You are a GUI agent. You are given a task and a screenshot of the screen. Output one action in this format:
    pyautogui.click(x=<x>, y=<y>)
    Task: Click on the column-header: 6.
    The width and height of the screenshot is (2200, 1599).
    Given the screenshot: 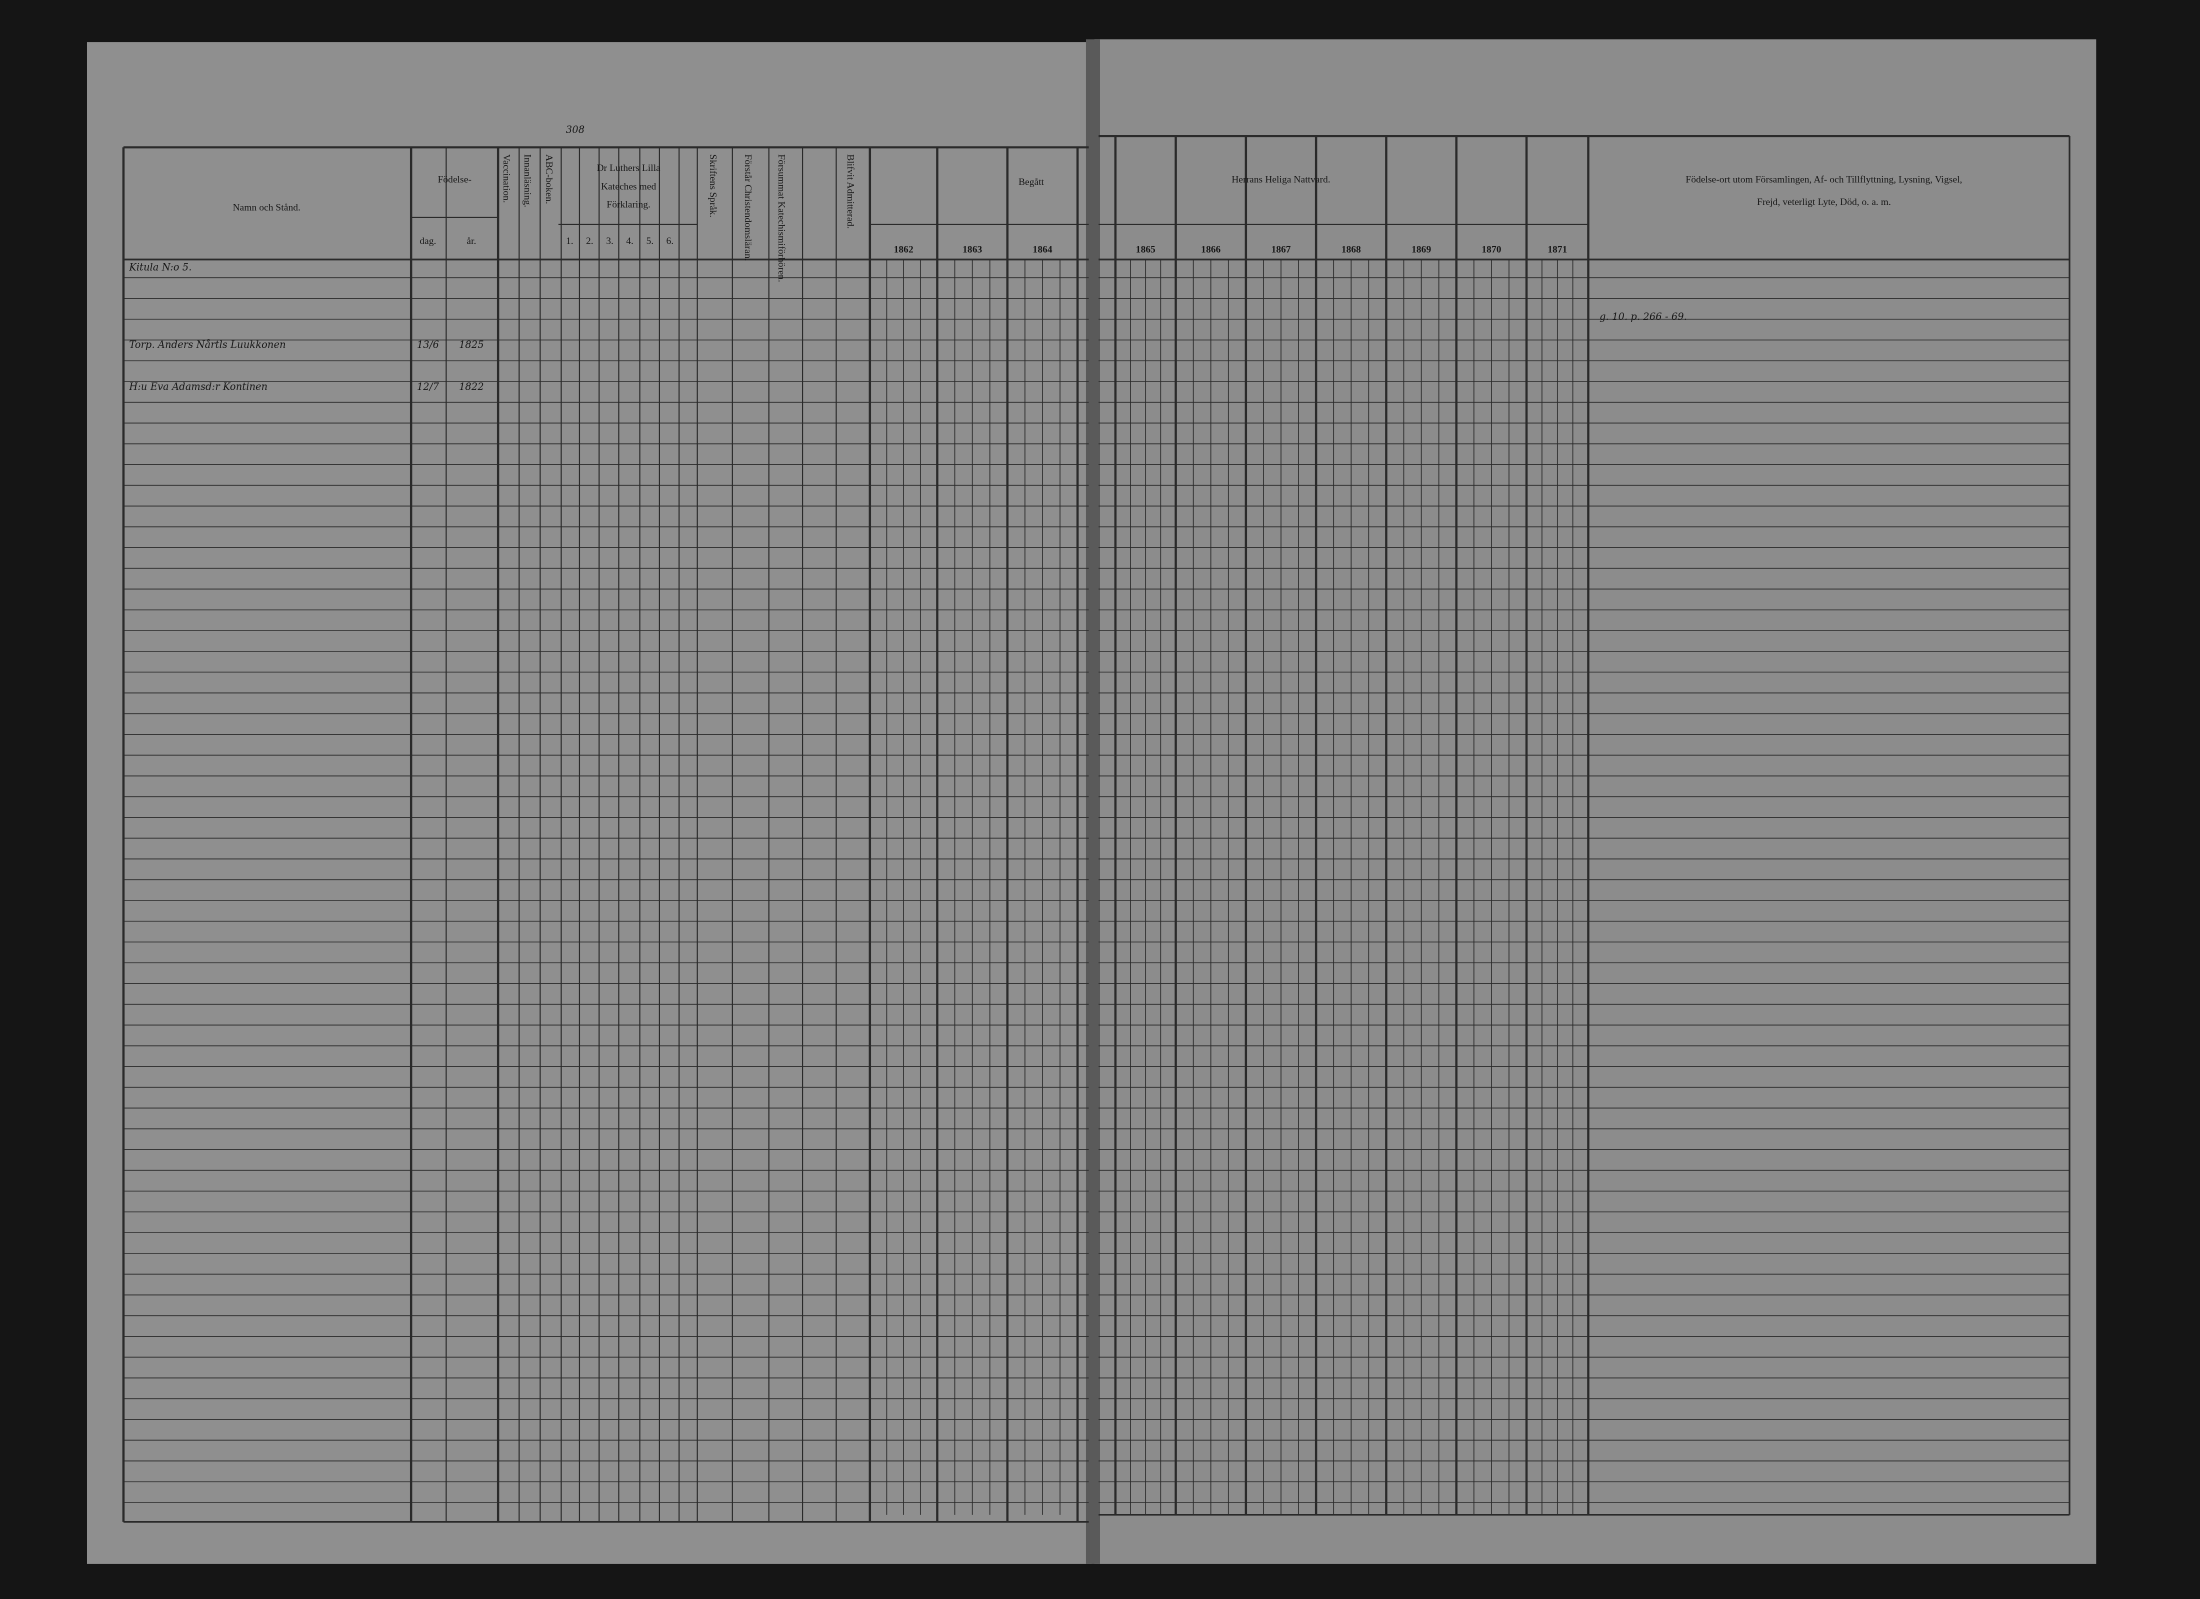 What is the action you would take?
    pyautogui.click(x=669, y=241)
    